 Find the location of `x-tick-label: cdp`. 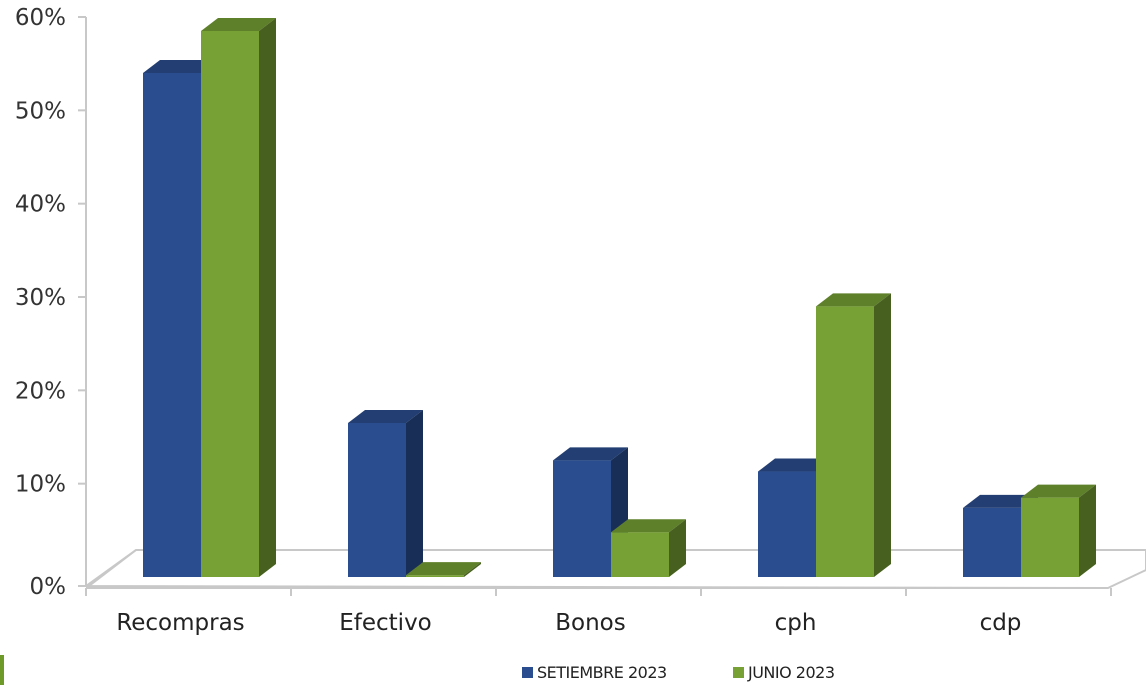

x-tick-label: cdp is located at coordinates (1001, 623).